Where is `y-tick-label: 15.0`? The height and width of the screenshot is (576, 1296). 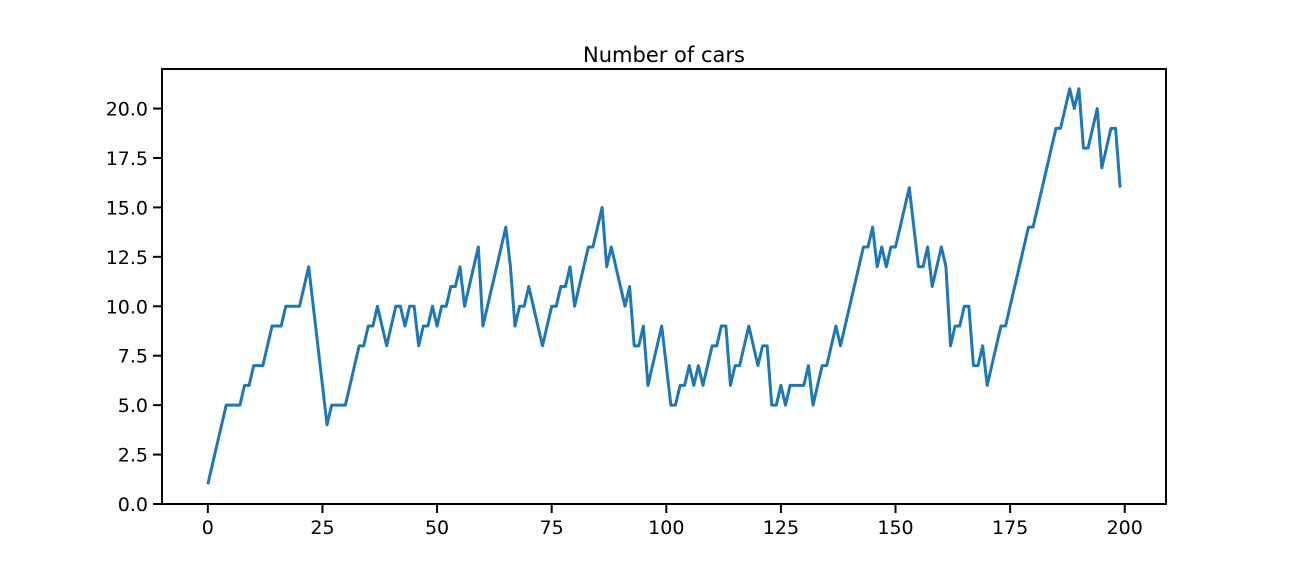 y-tick-label: 15.0 is located at coordinates (127, 208).